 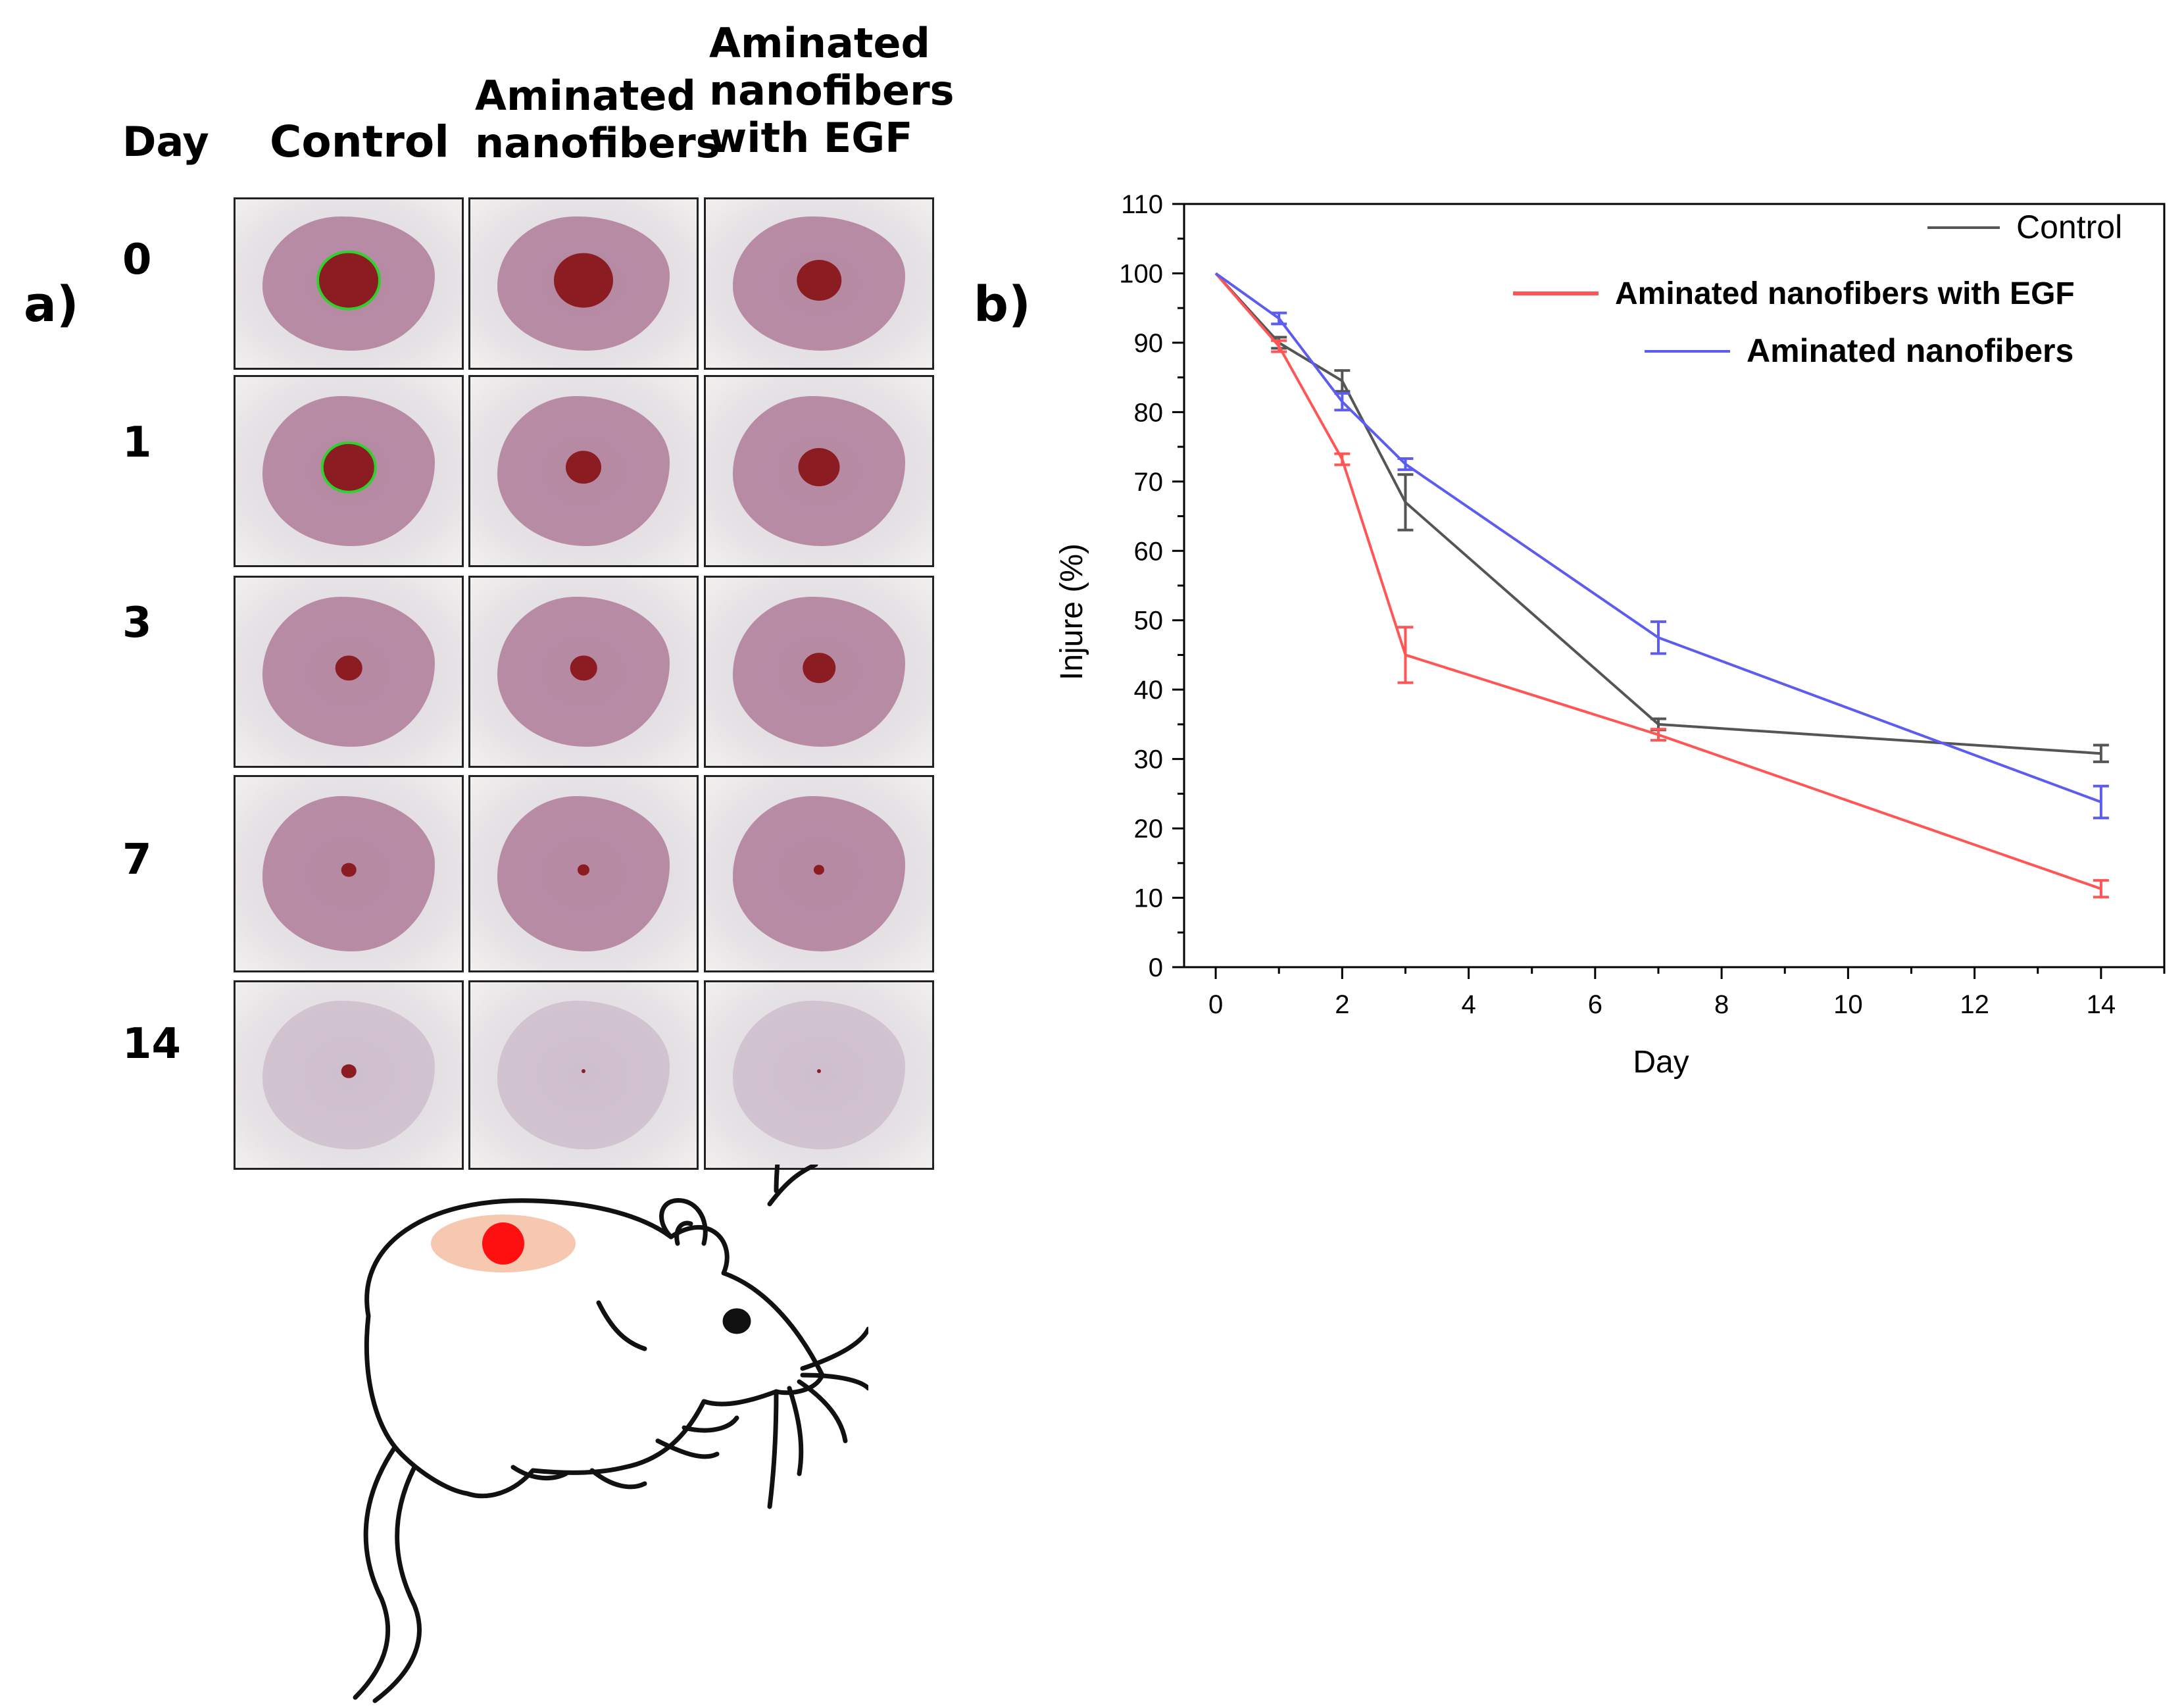 What do you see at coordinates (1595, 1004) in the screenshot?
I see `x-tick-label: 6` at bounding box center [1595, 1004].